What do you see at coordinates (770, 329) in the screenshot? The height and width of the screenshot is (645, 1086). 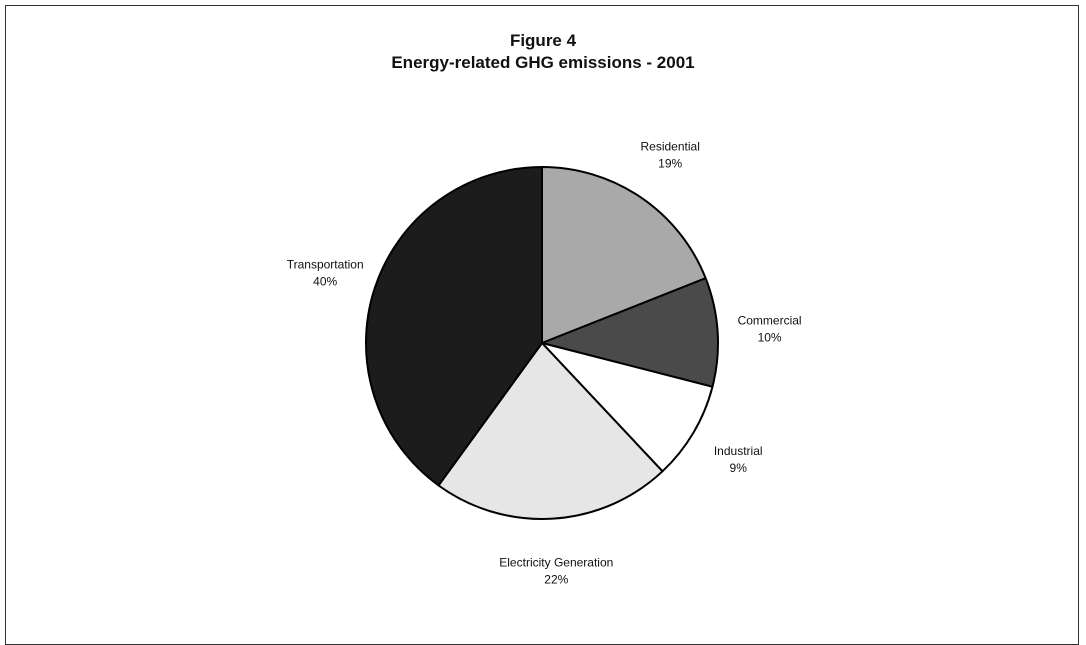 I see `slice-label-commercial: Commercial 10%` at bounding box center [770, 329].